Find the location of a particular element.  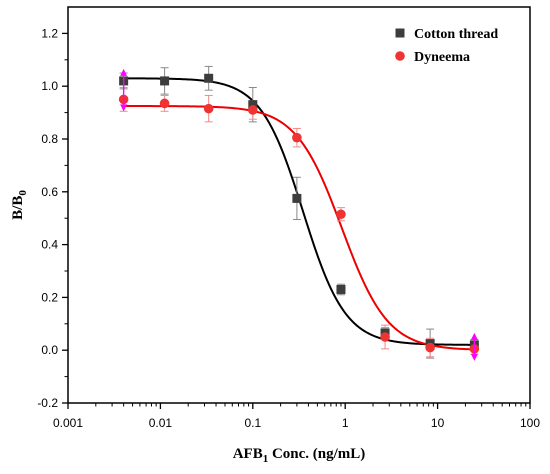

y-tick-label: 1.0 is located at coordinates (49, 86).